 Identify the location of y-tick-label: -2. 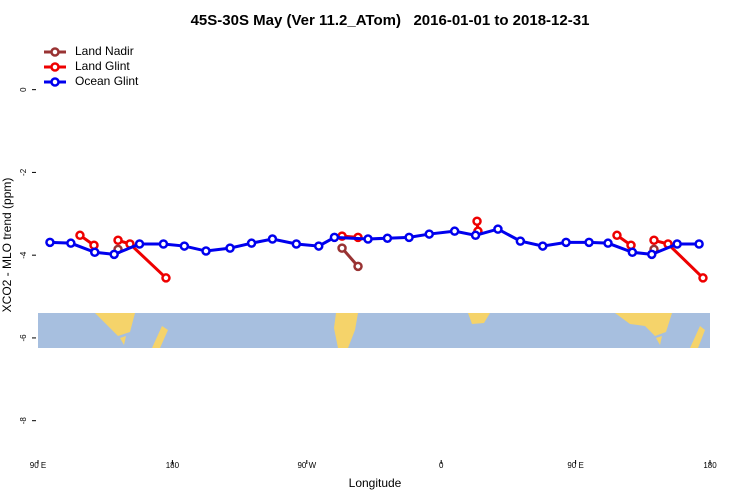
(23, 172).